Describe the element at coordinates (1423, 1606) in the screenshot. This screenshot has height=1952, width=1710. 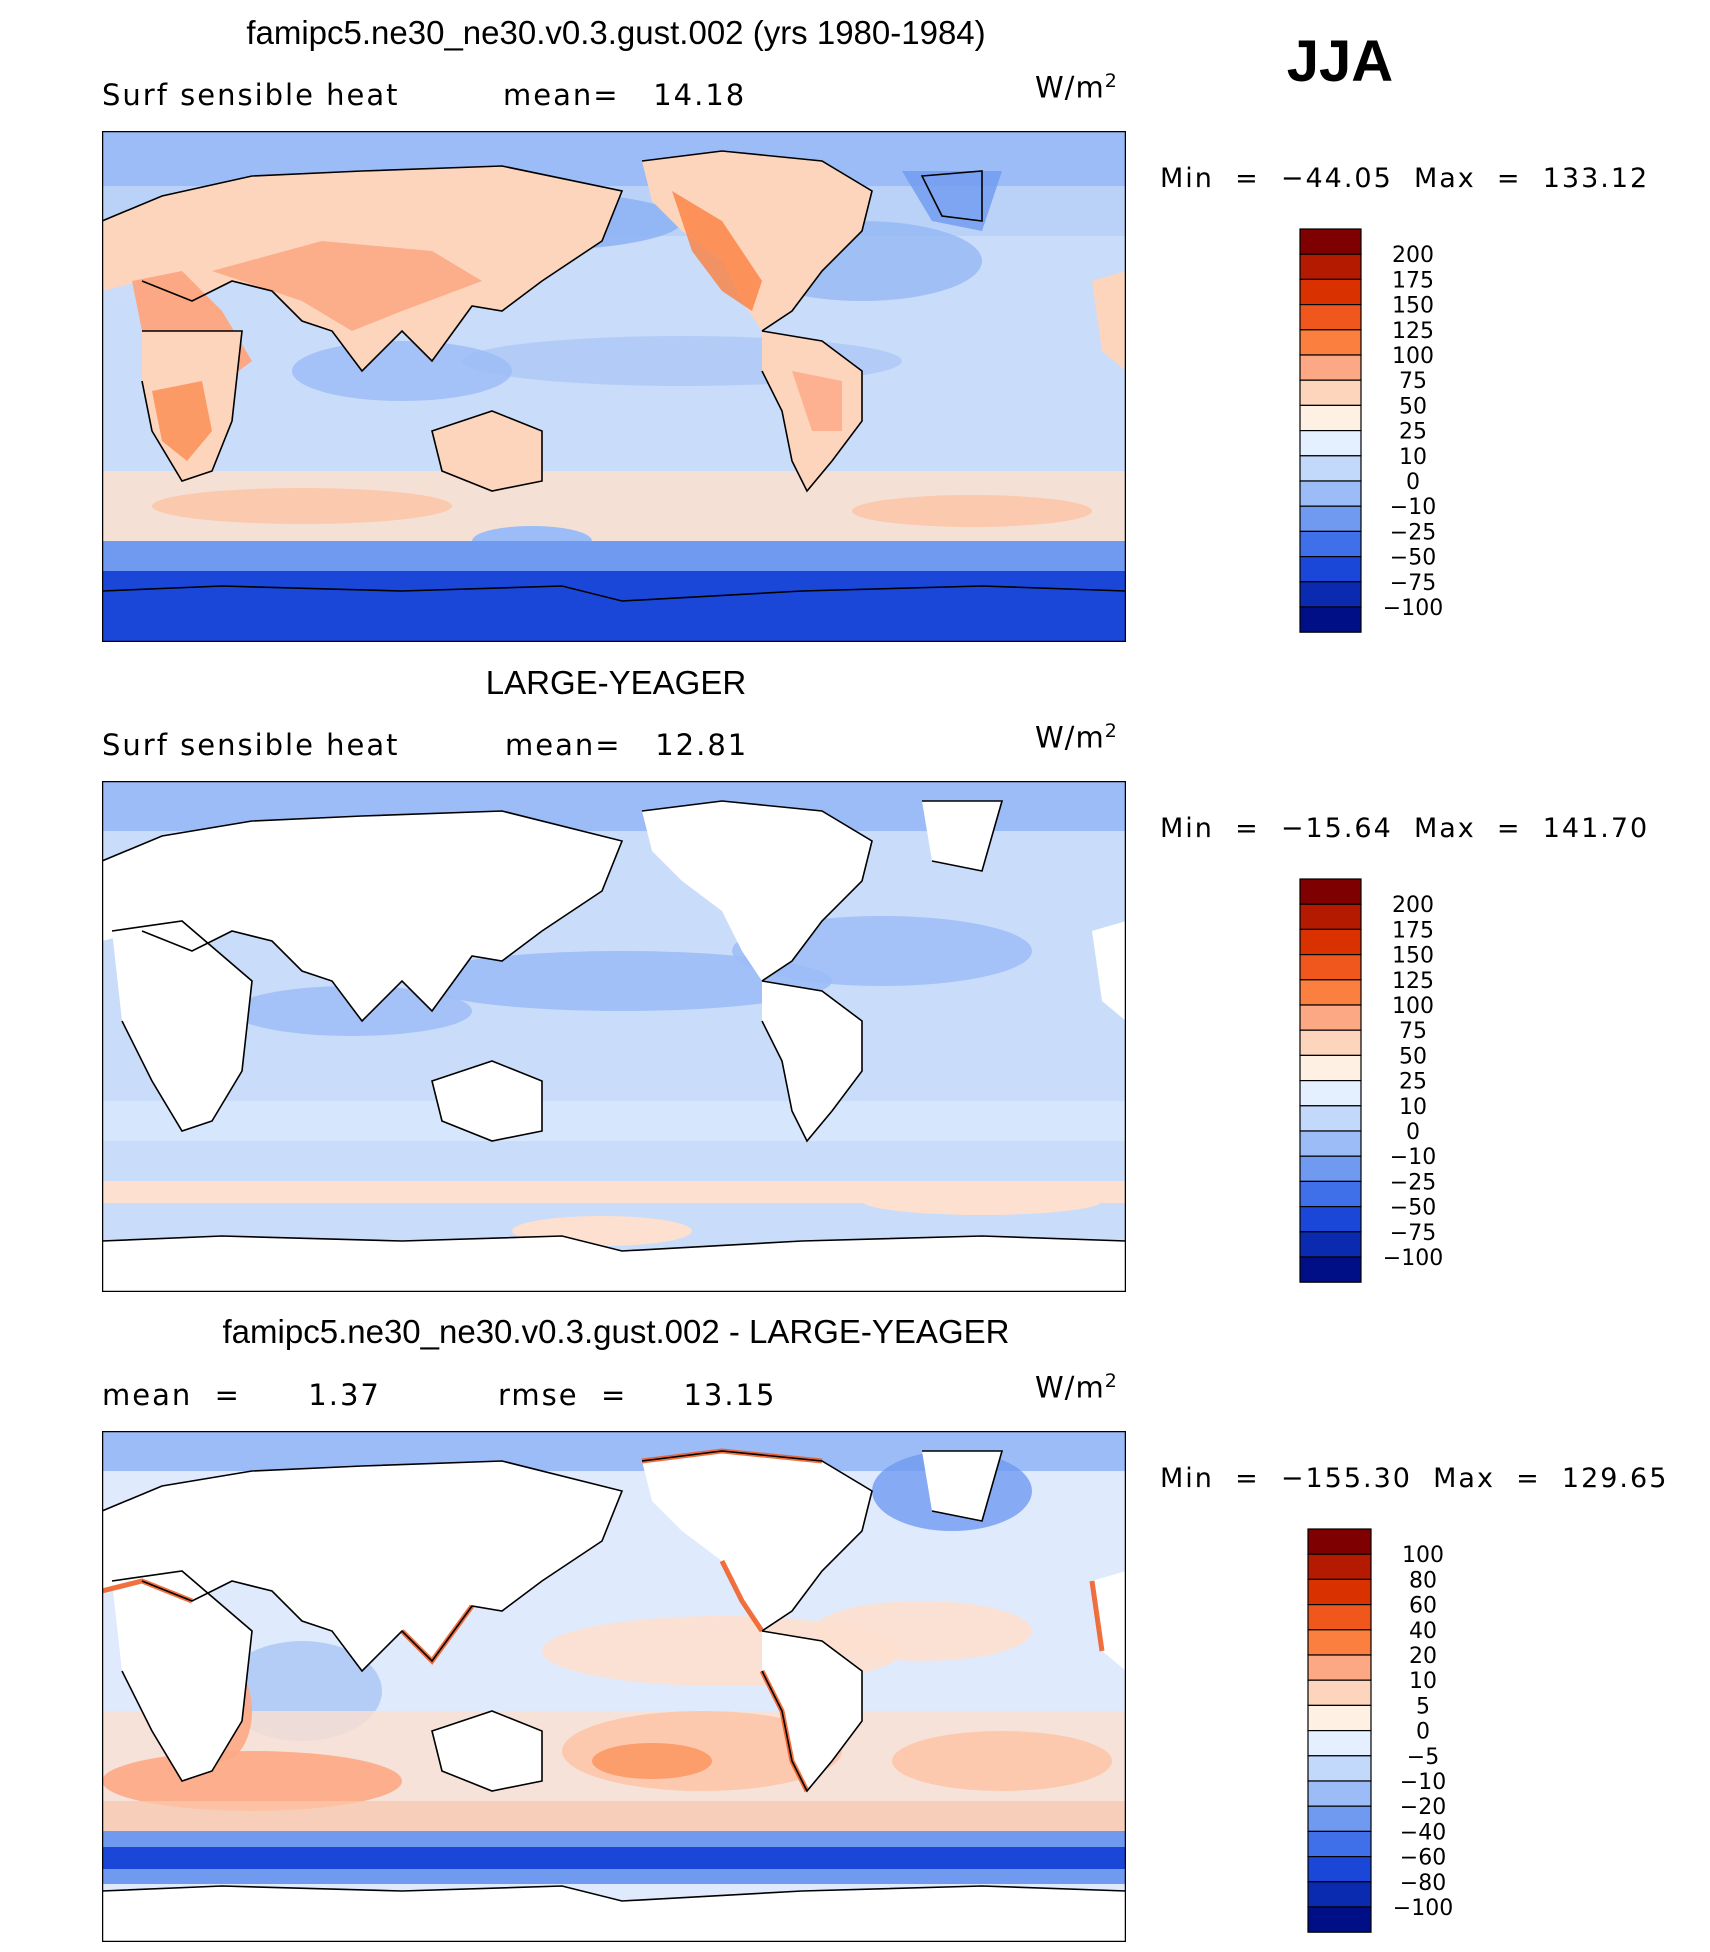
I see `colorbar-tick-label: 60` at that location.